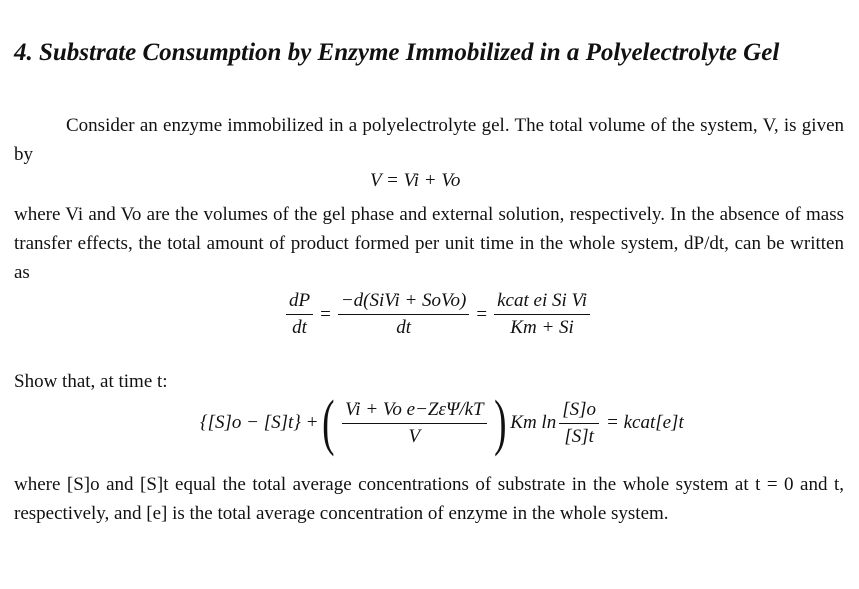 Image resolution: width=859 pixels, height=589 pixels. Describe the element at coordinates (403, 302) in the screenshot. I see `numerator: −d(SiVi + SoVo)` at that location.